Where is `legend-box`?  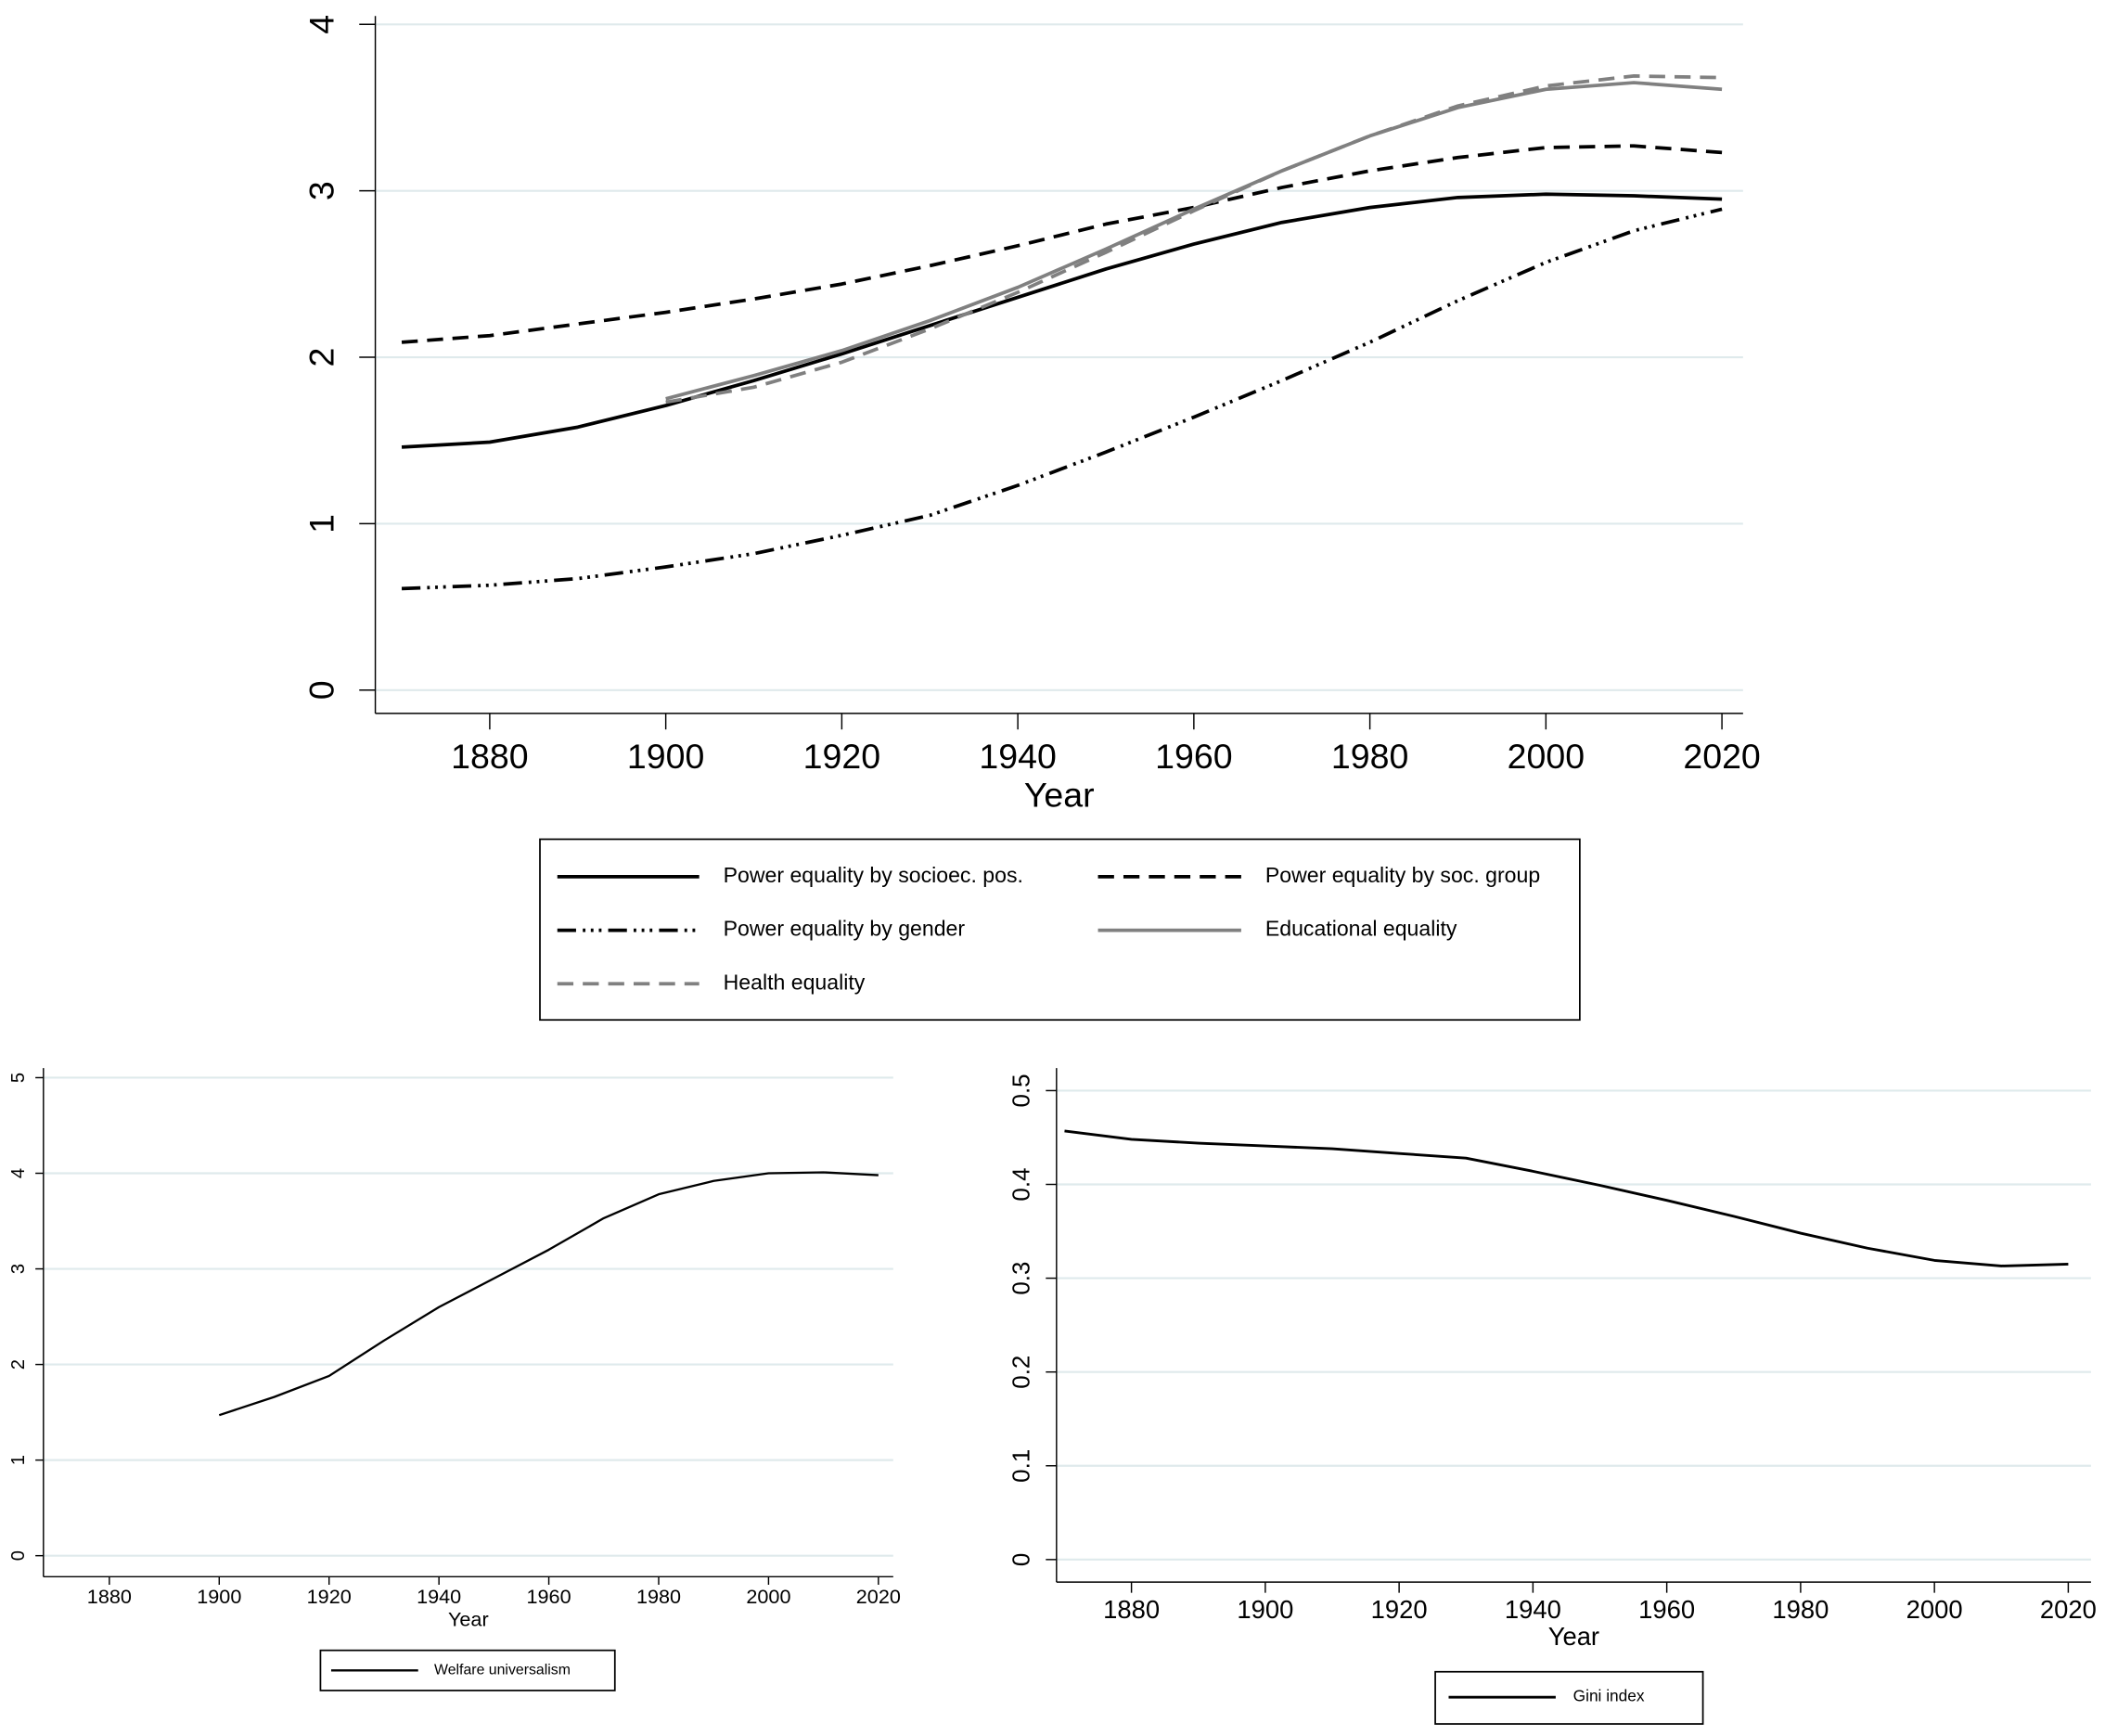 legend-box is located at coordinates (1060, 930).